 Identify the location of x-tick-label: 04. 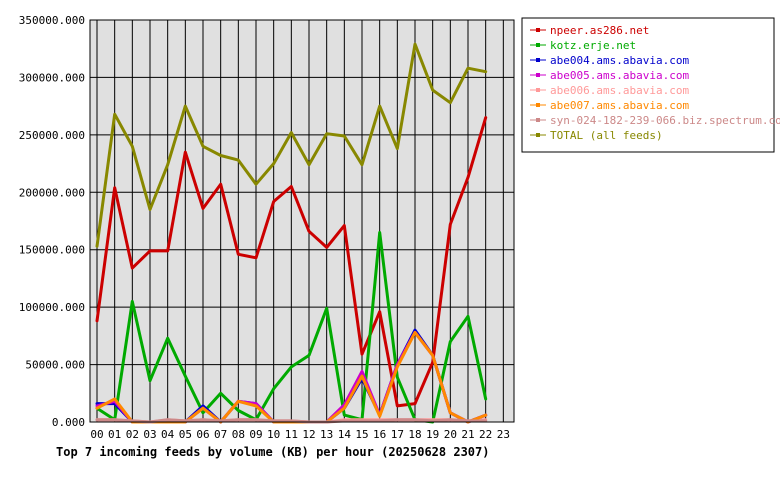
(168, 434).